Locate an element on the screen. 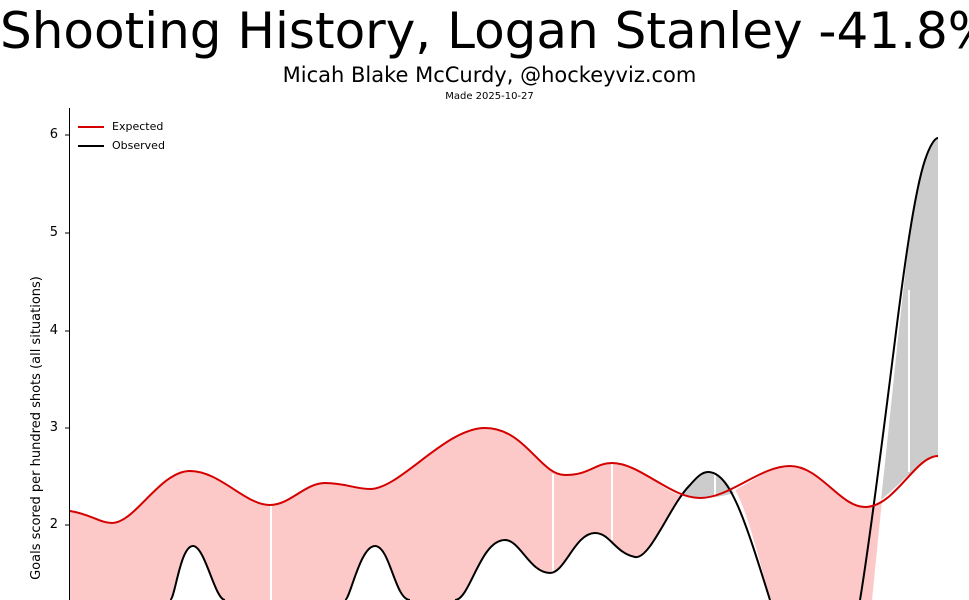 Image resolution: width=969 pixels, height=600 pixels. observed-swatch-icon is located at coordinates (91, 145).